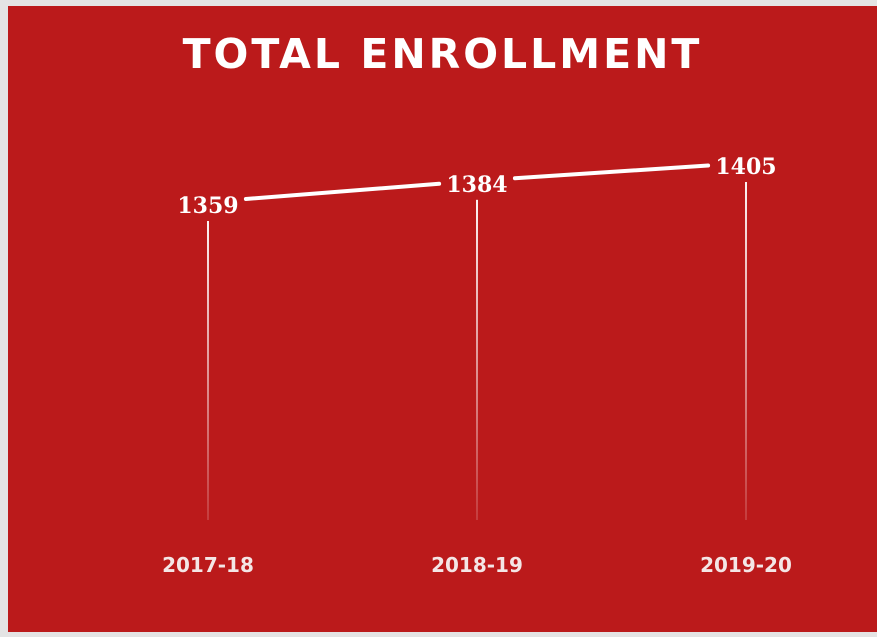 The image size is (877, 637). I want to click on x-tick-label: 2019-20, so click(746, 565).